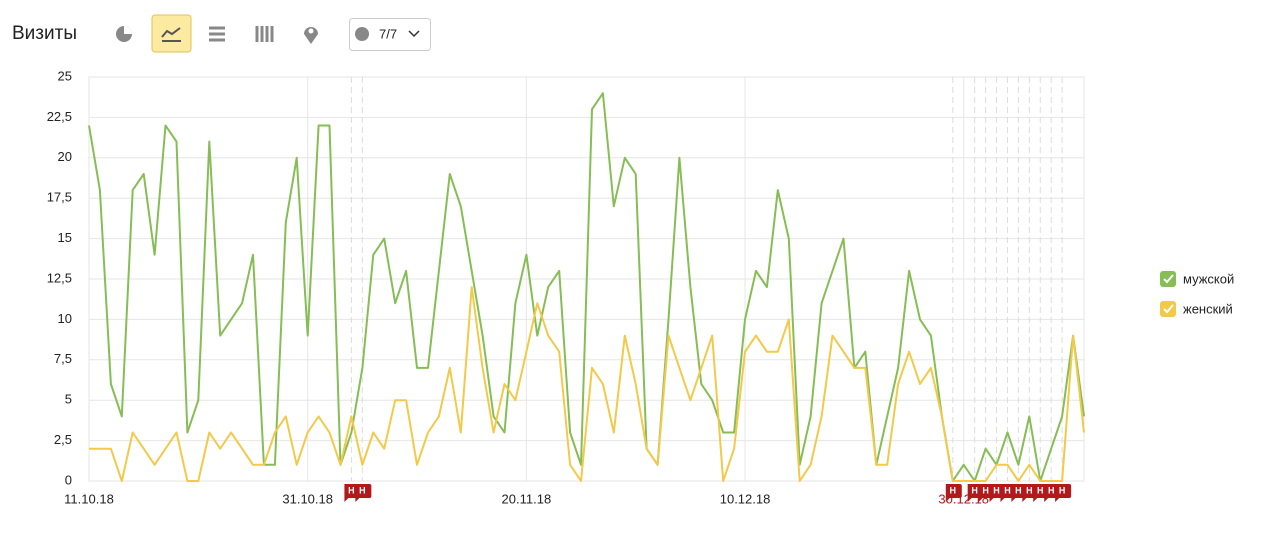  I want to click on y-tick-label: 5, so click(68, 399).